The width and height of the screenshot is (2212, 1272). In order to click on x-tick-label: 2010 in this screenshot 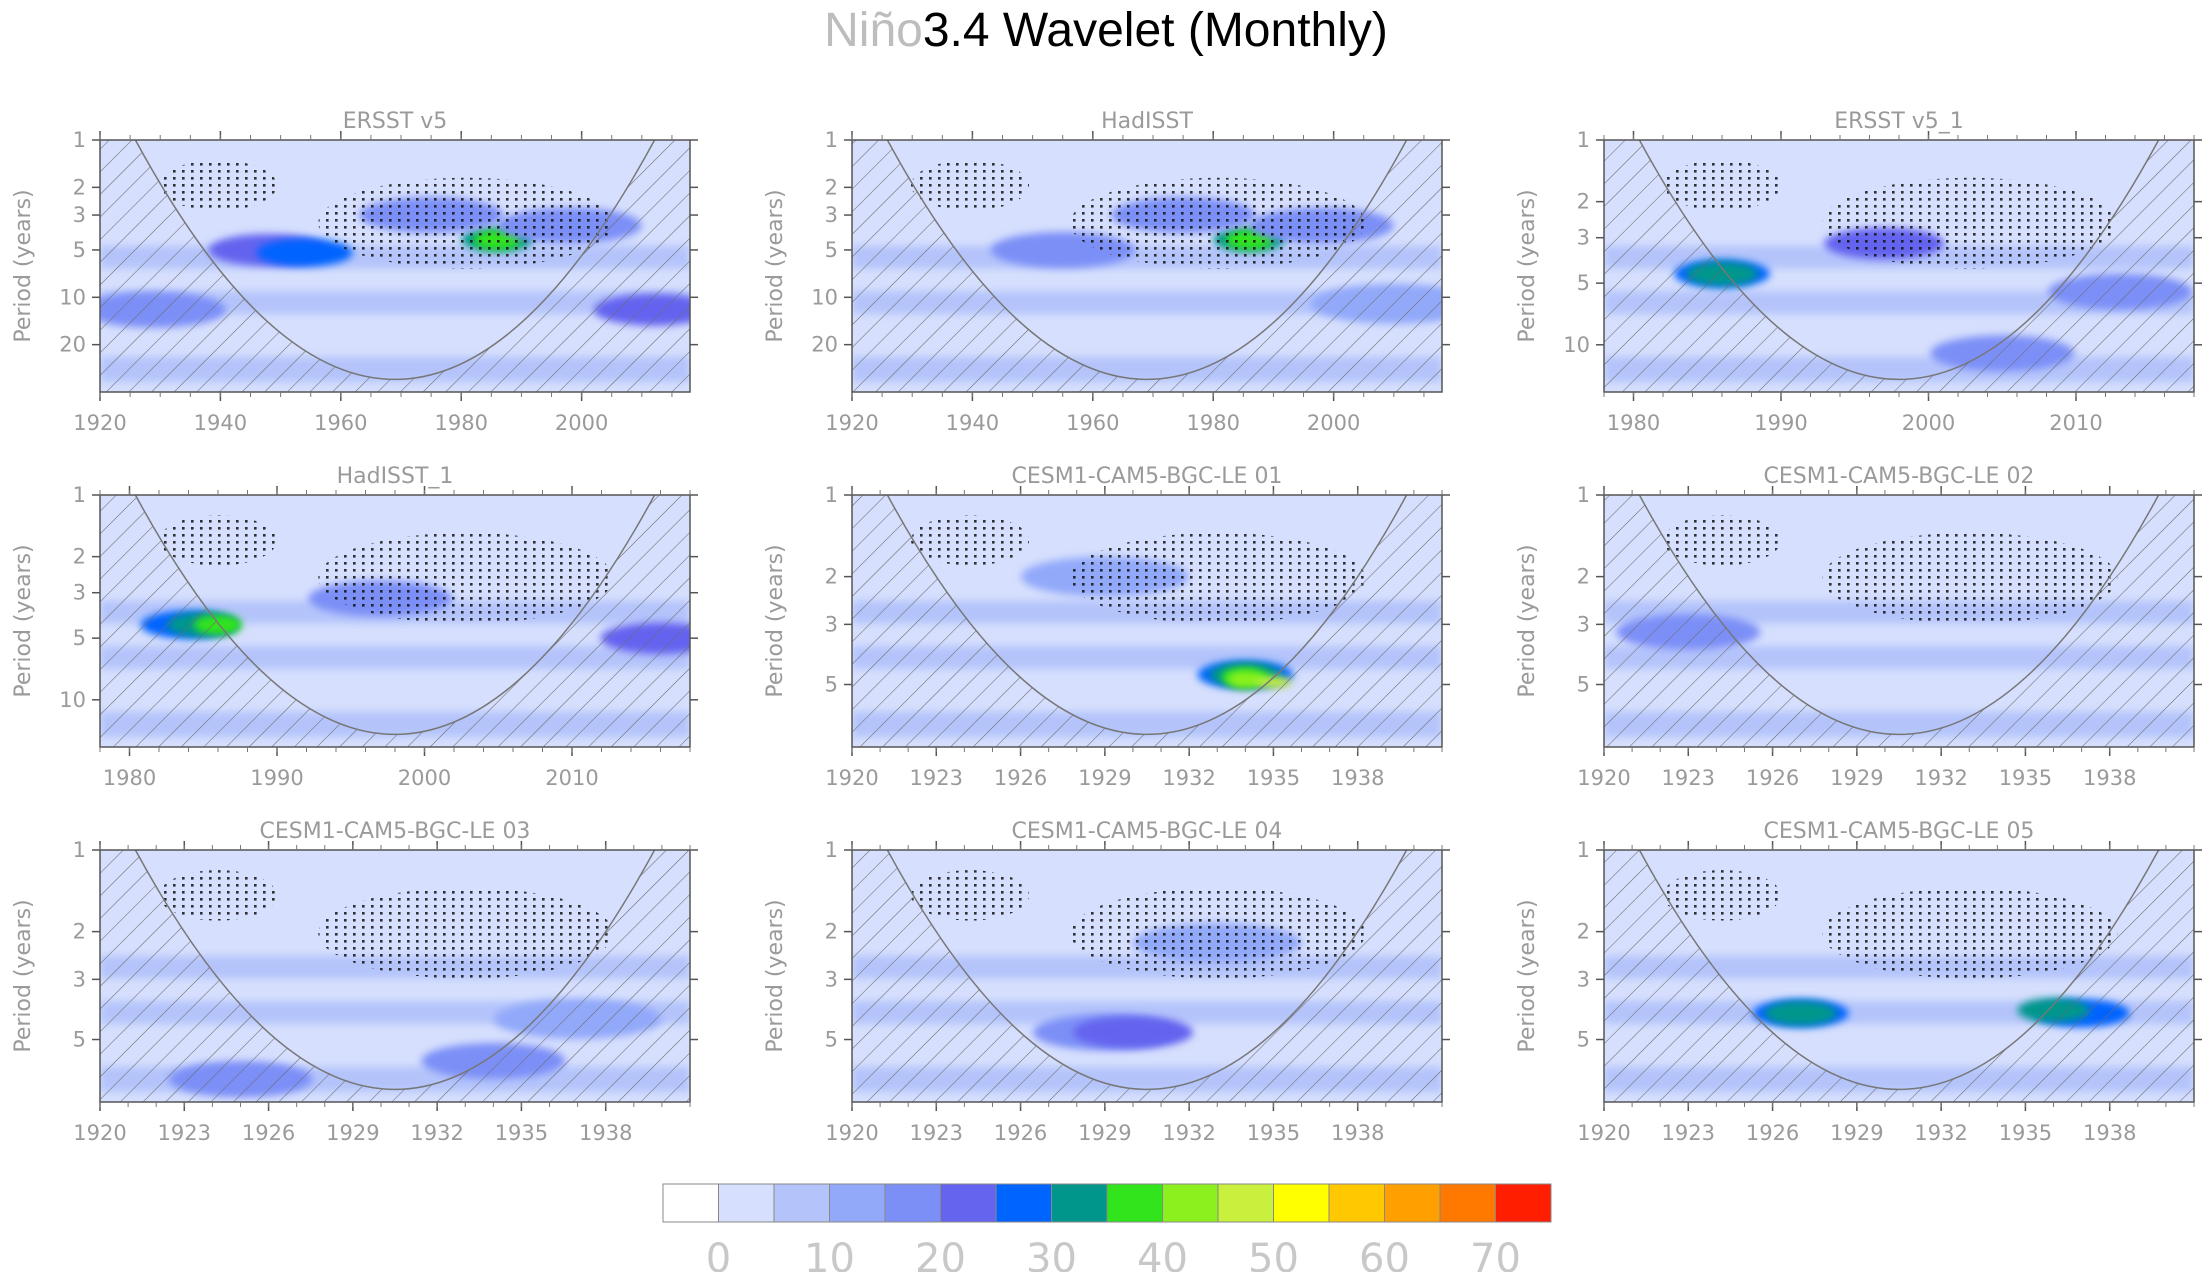, I will do `click(2075, 423)`.